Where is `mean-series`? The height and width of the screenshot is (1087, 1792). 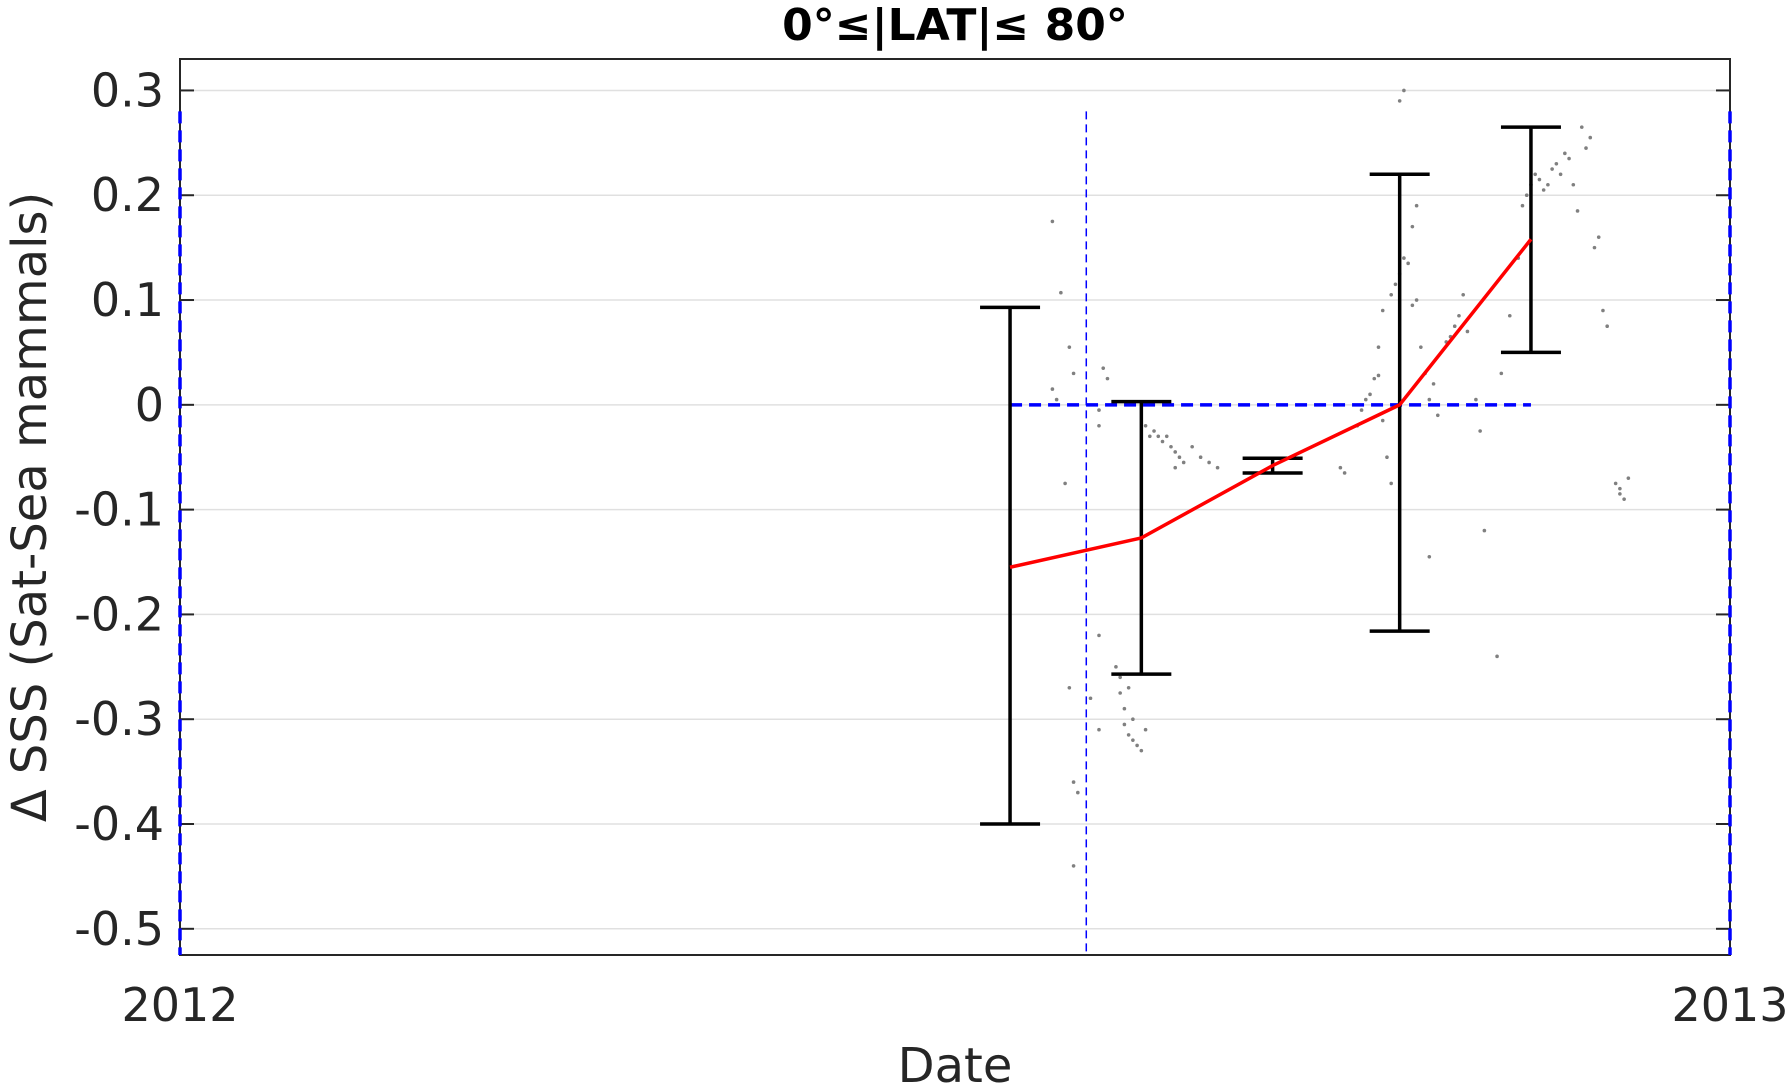 mean-series is located at coordinates (1271, 403).